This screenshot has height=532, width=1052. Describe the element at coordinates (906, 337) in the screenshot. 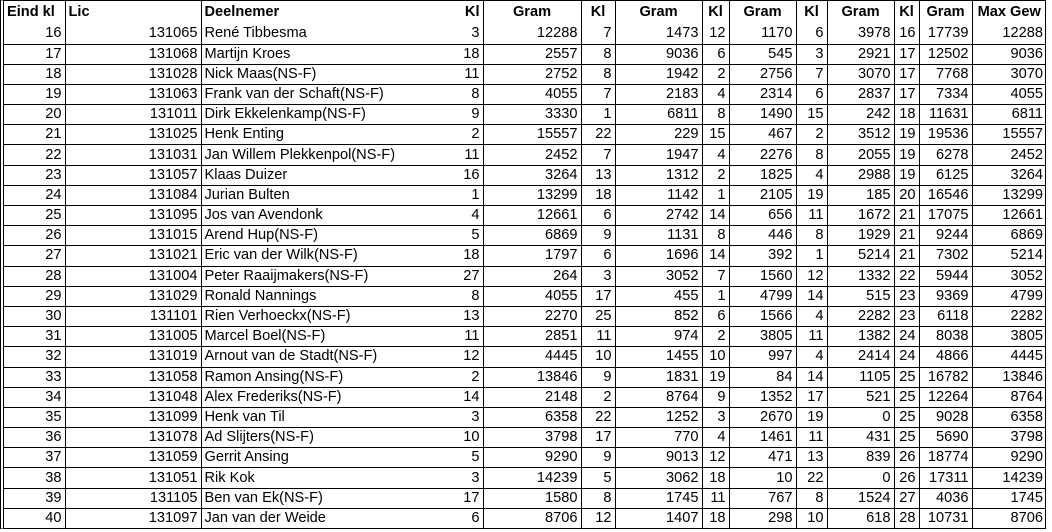

I see `cell-kl-5: 24` at that location.